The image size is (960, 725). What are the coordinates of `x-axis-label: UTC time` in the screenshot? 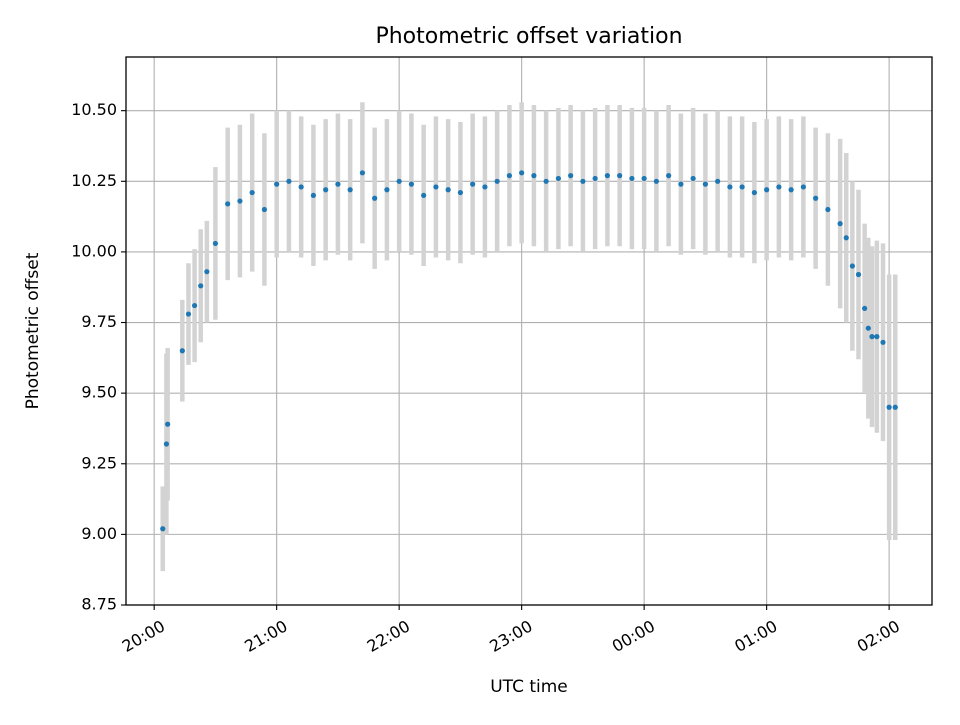 It's located at (529, 687).